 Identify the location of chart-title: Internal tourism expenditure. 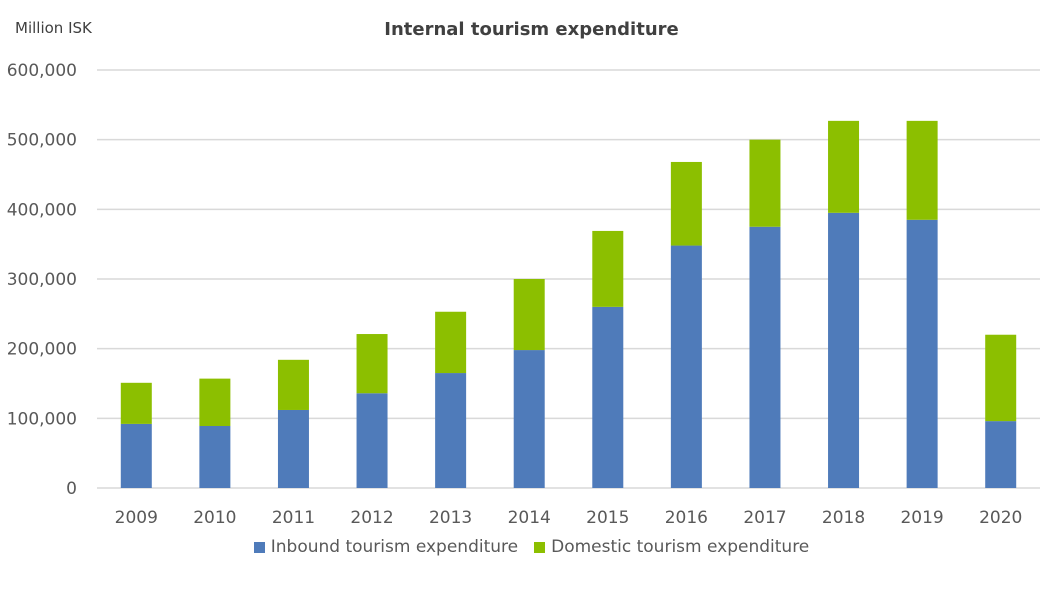
(531, 29).